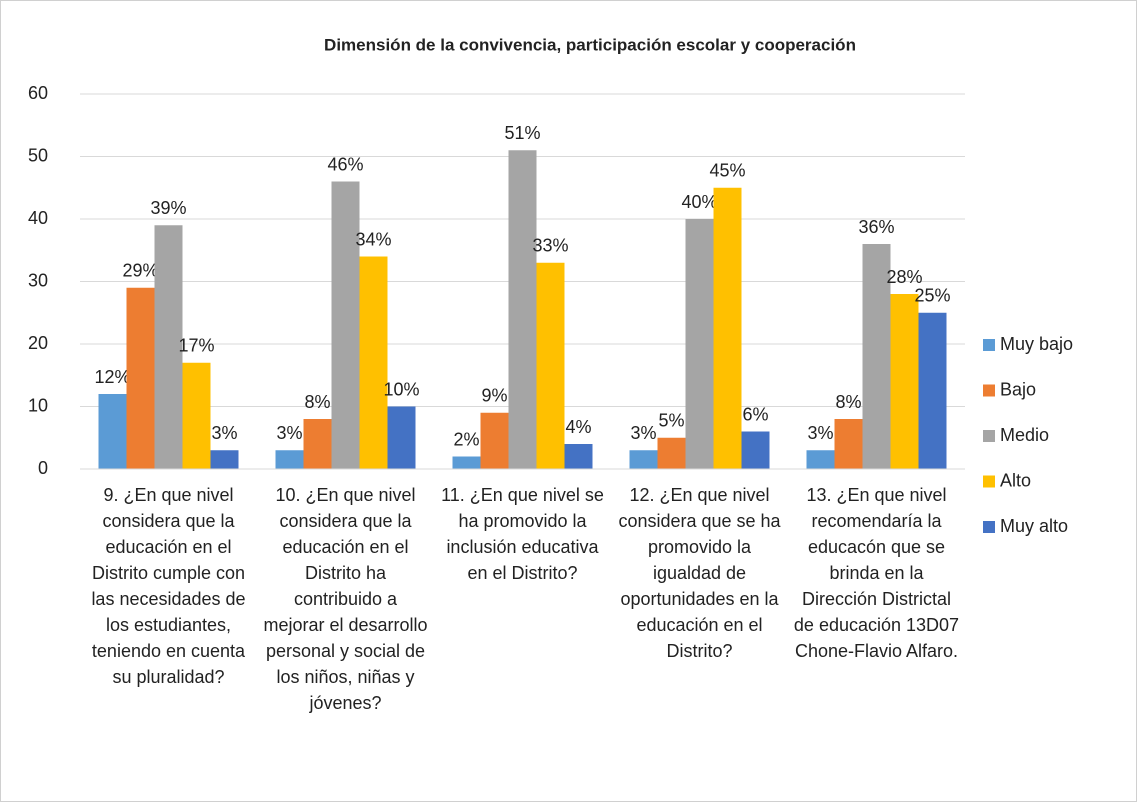 This screenshot has width=1137, height=802. I want to click on legend-label: Muy alto, so click(1034, 526).